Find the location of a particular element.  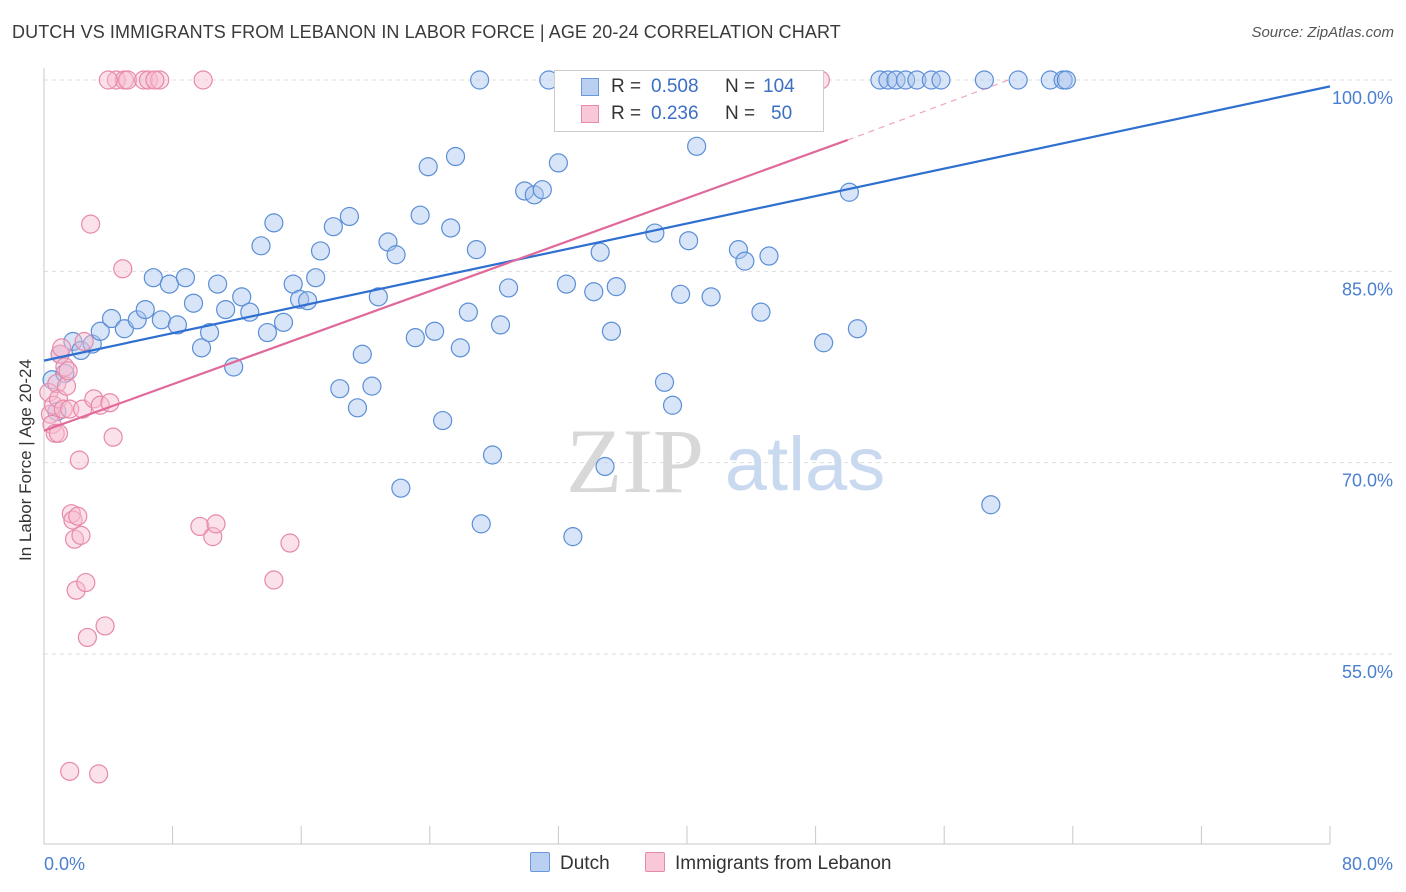

x-tick-label-min: 0.0% is located at coordinates (64, 864).